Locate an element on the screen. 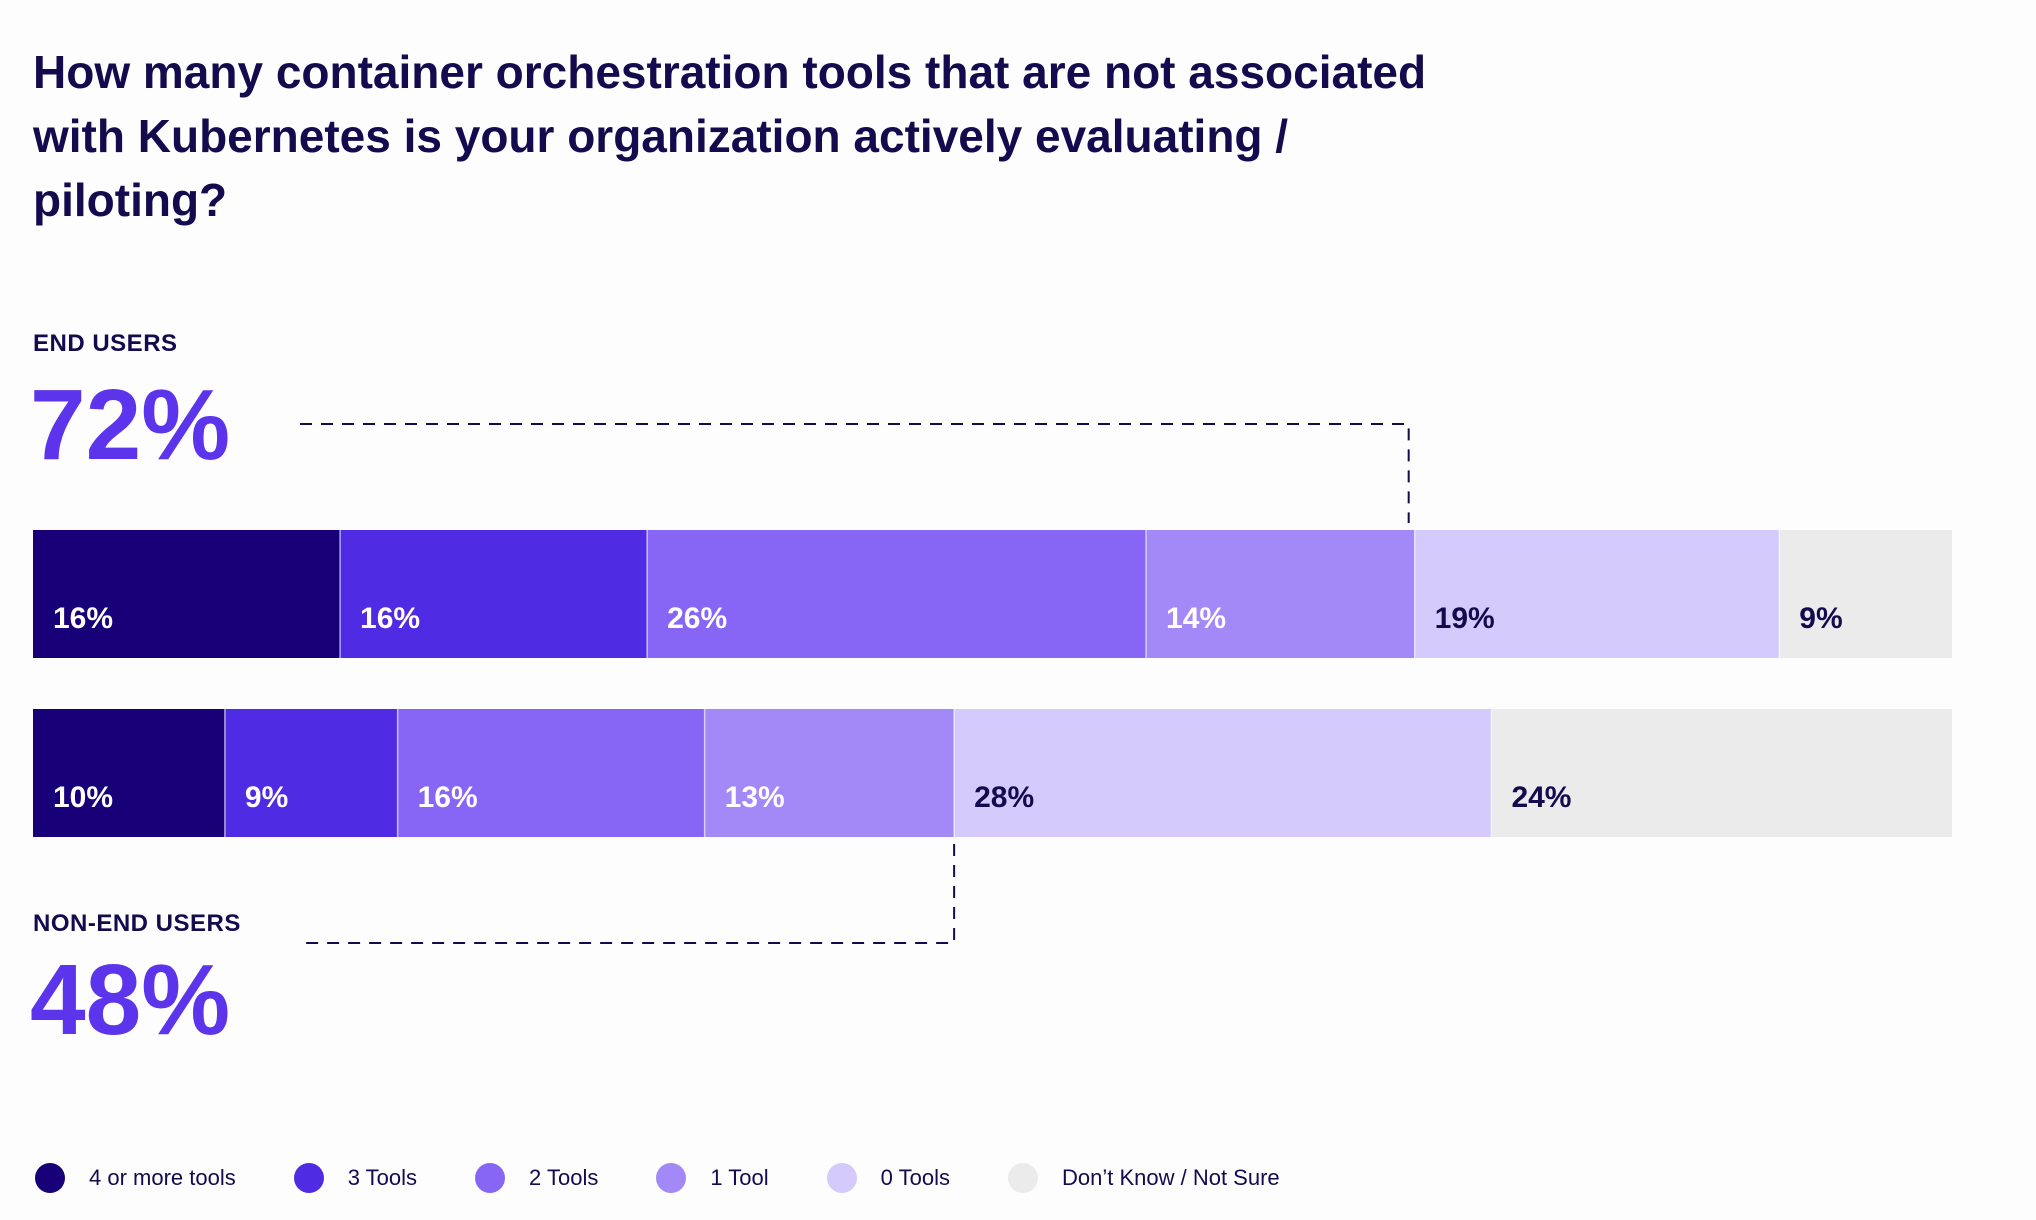  data-label: 13% is located at coordinates (755, 797).